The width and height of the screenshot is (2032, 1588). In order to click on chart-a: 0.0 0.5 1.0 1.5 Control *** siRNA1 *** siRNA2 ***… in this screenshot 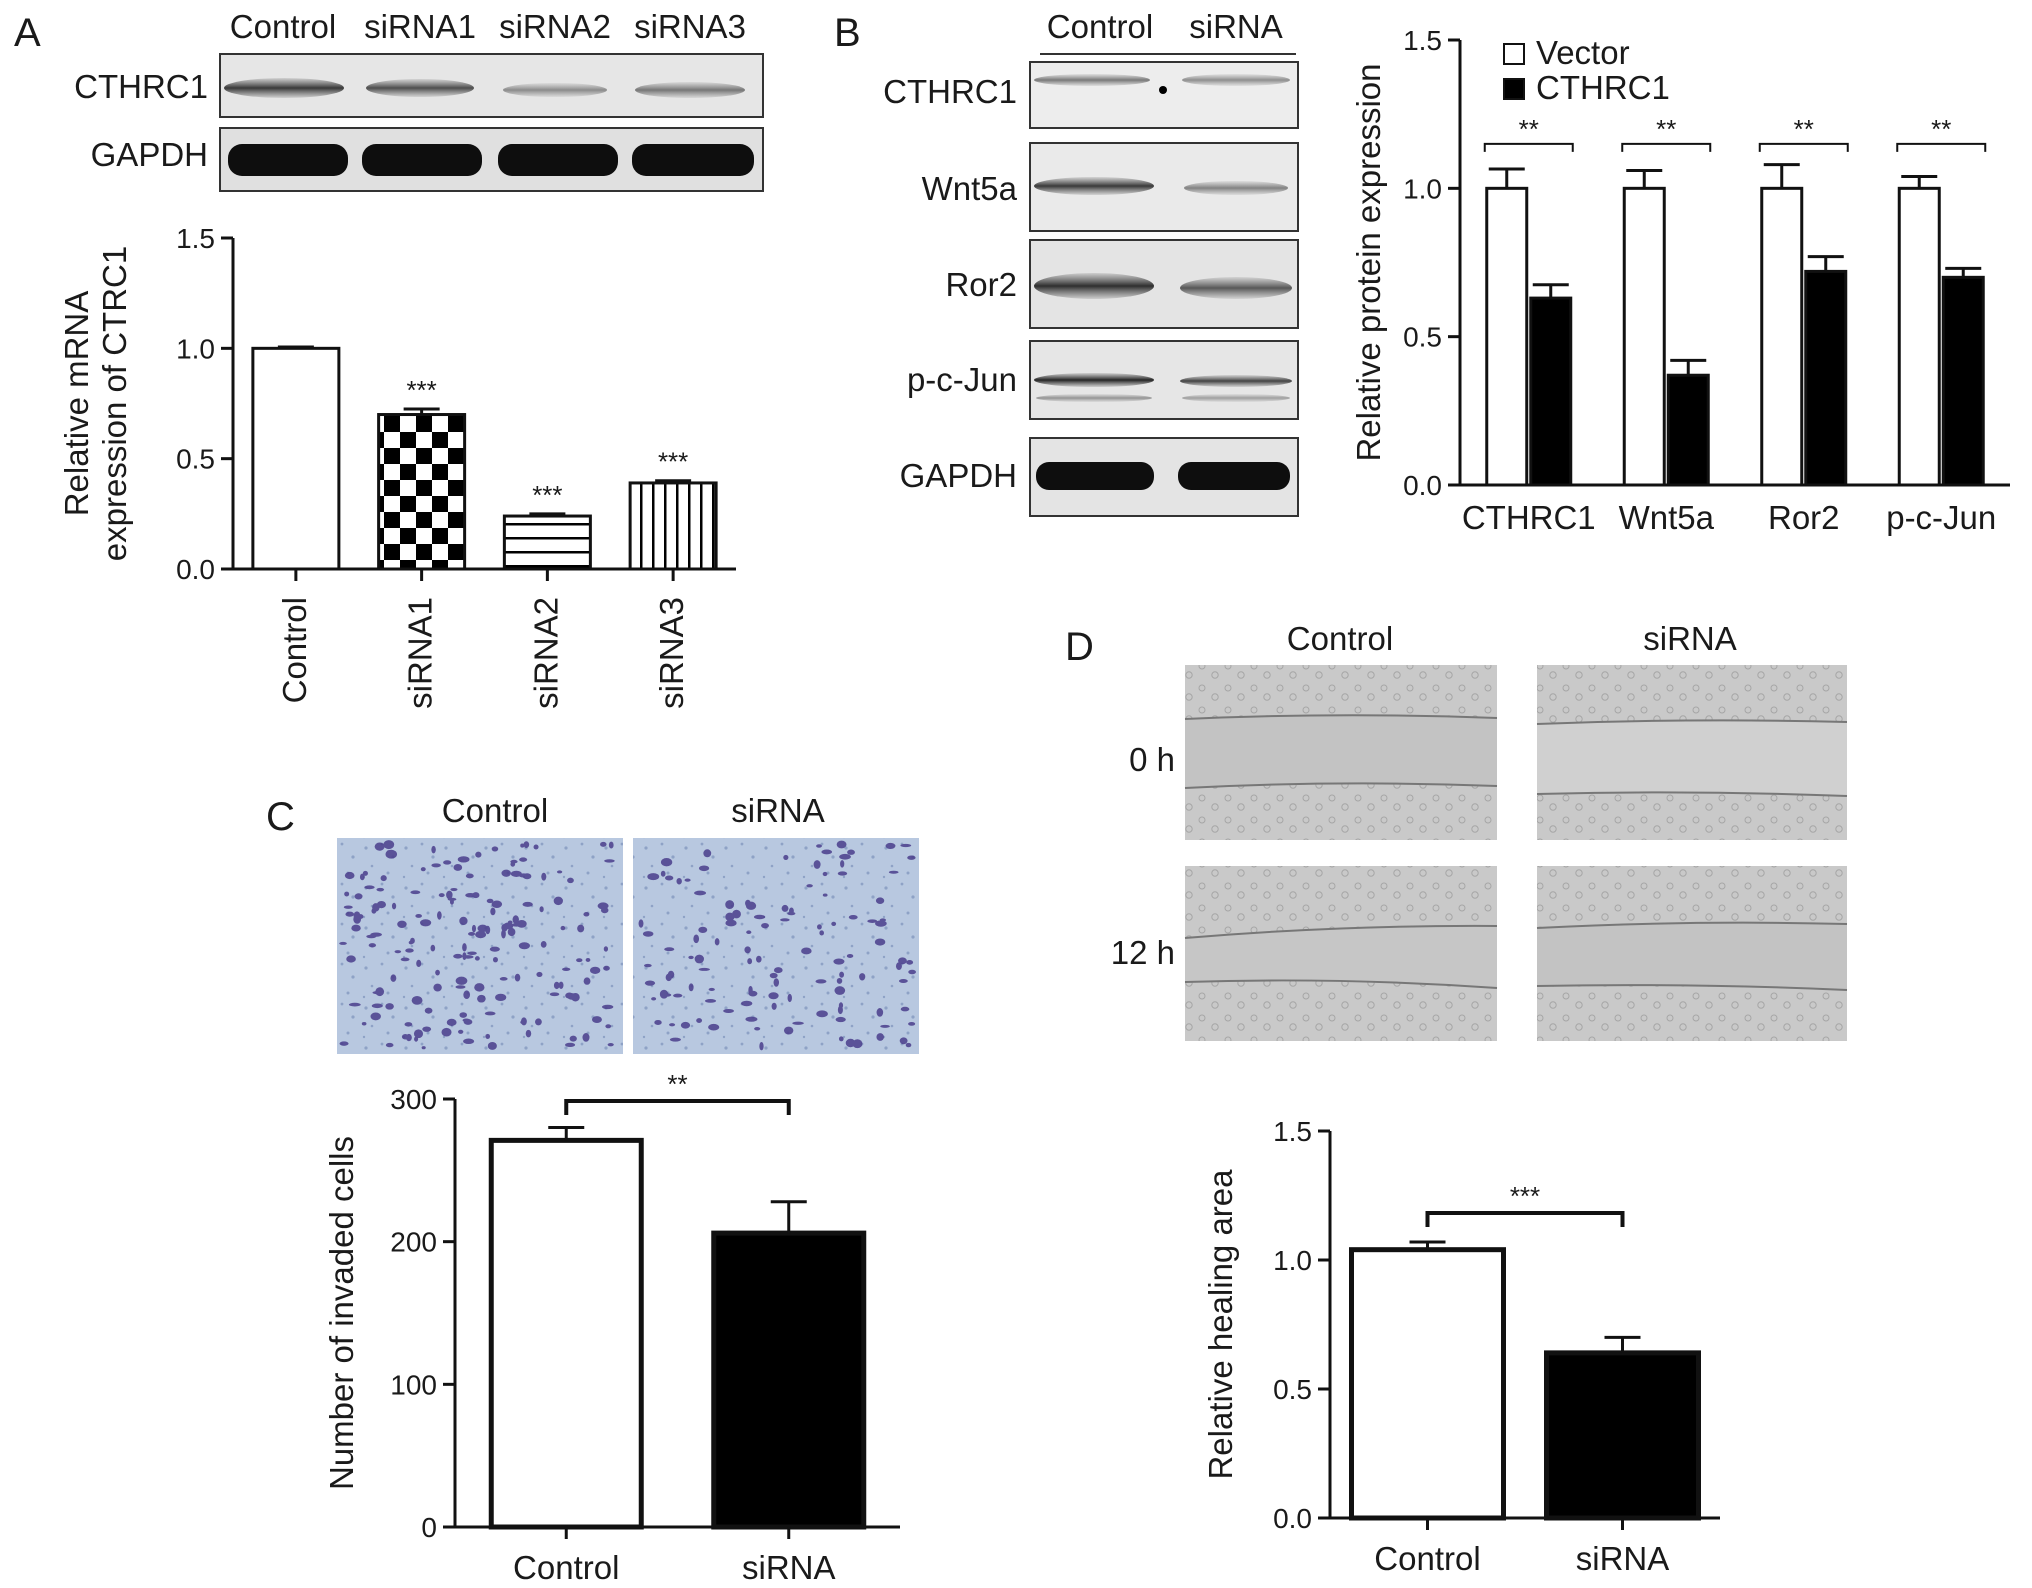, I will do `click(397, 466)`.